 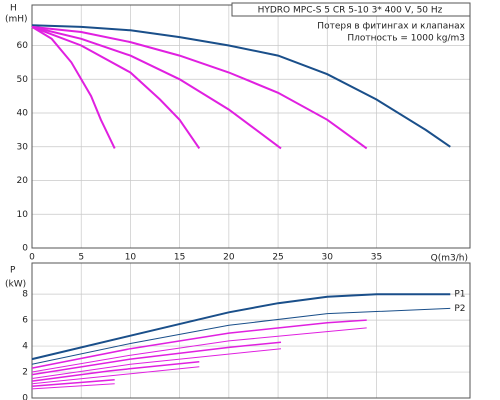 I want to click on series-label: P1, so click(x=459, y=295).